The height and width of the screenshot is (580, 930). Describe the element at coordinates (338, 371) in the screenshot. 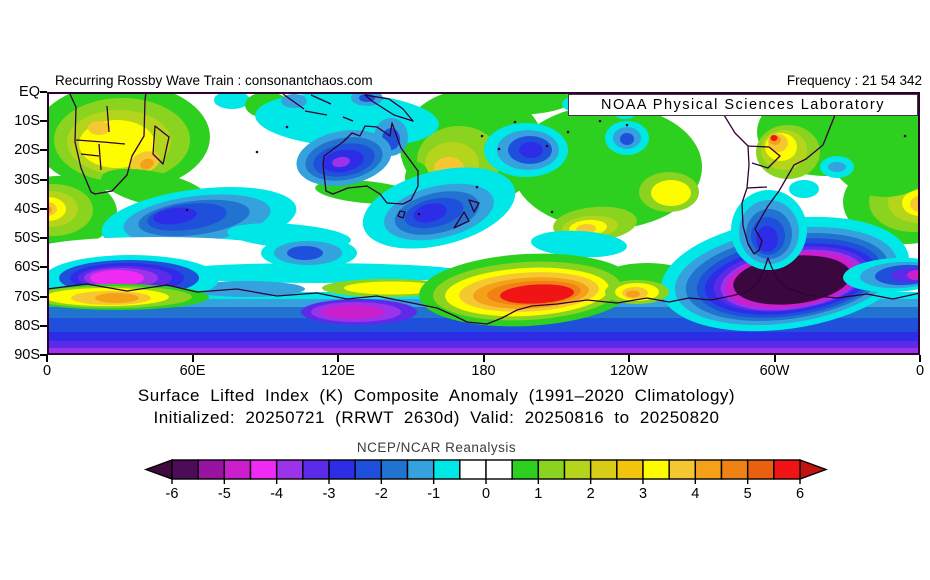

I see `lon-tick-label: 120E` at that location.